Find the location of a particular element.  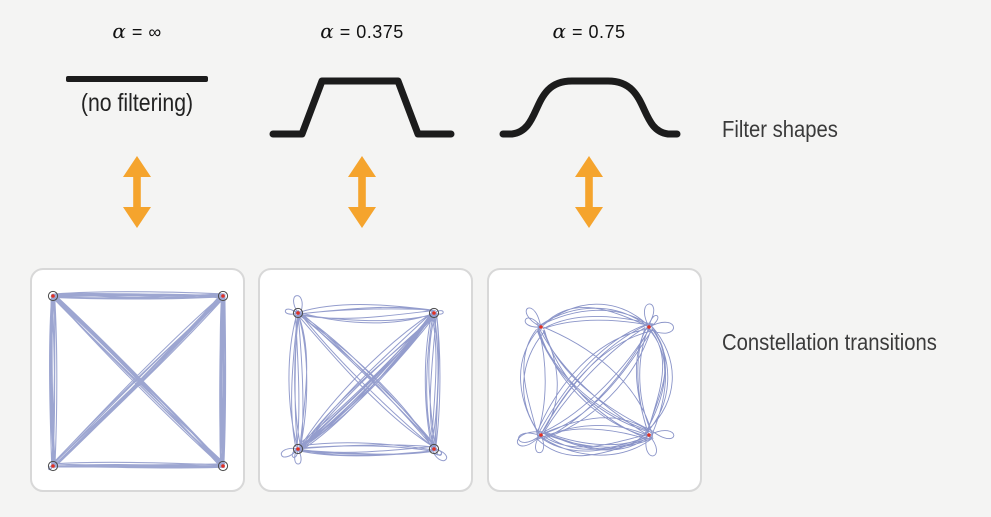

filter-shape-smooth-bump is located at coordinates (590, 107).